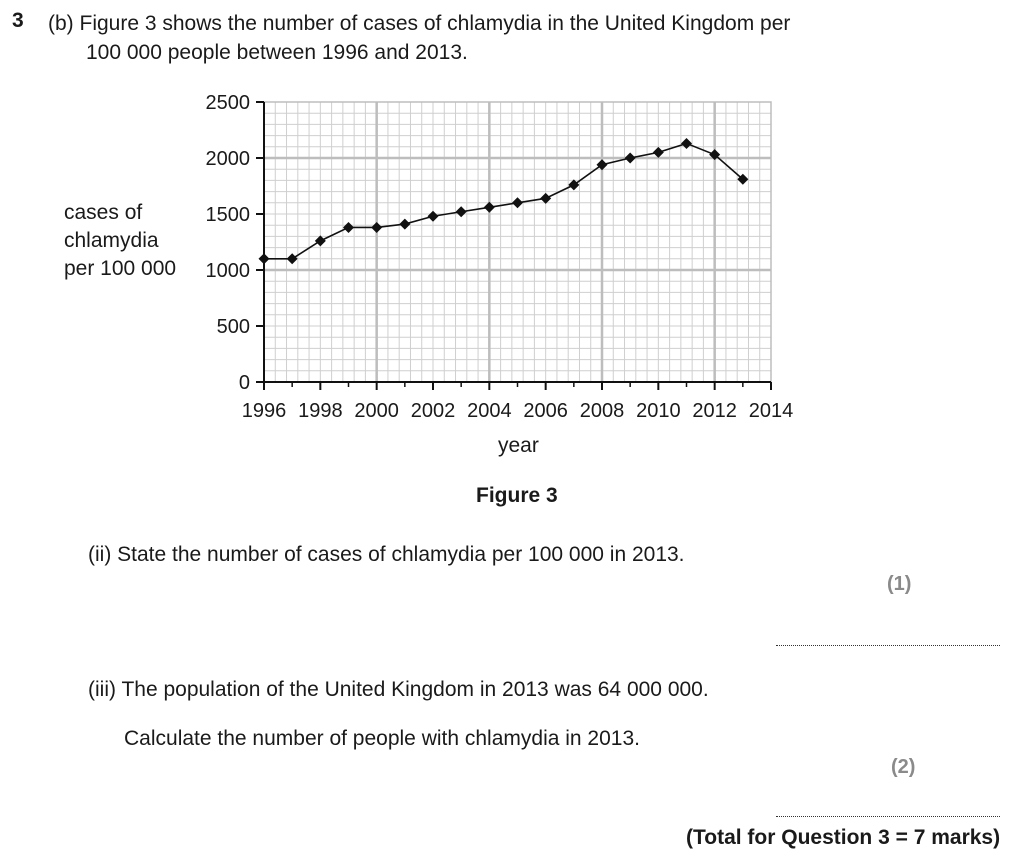 The image size is (1030, 862). Describe the element at coordinates (405, 224) in the screenshot. I see `data-point-2001` at that location.